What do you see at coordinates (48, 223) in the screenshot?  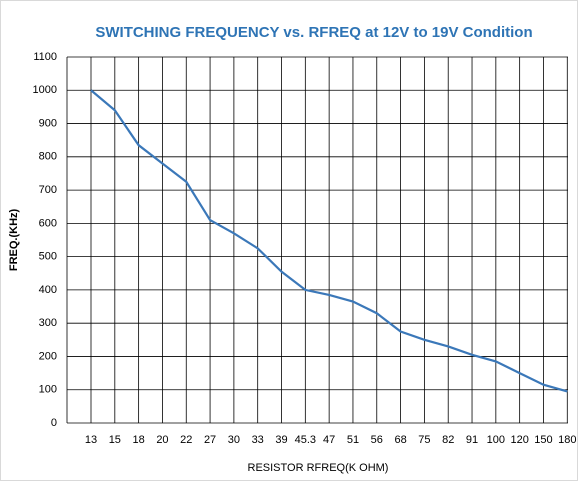 I see `y-tick-label: 600` at bounding box center [48, 223].